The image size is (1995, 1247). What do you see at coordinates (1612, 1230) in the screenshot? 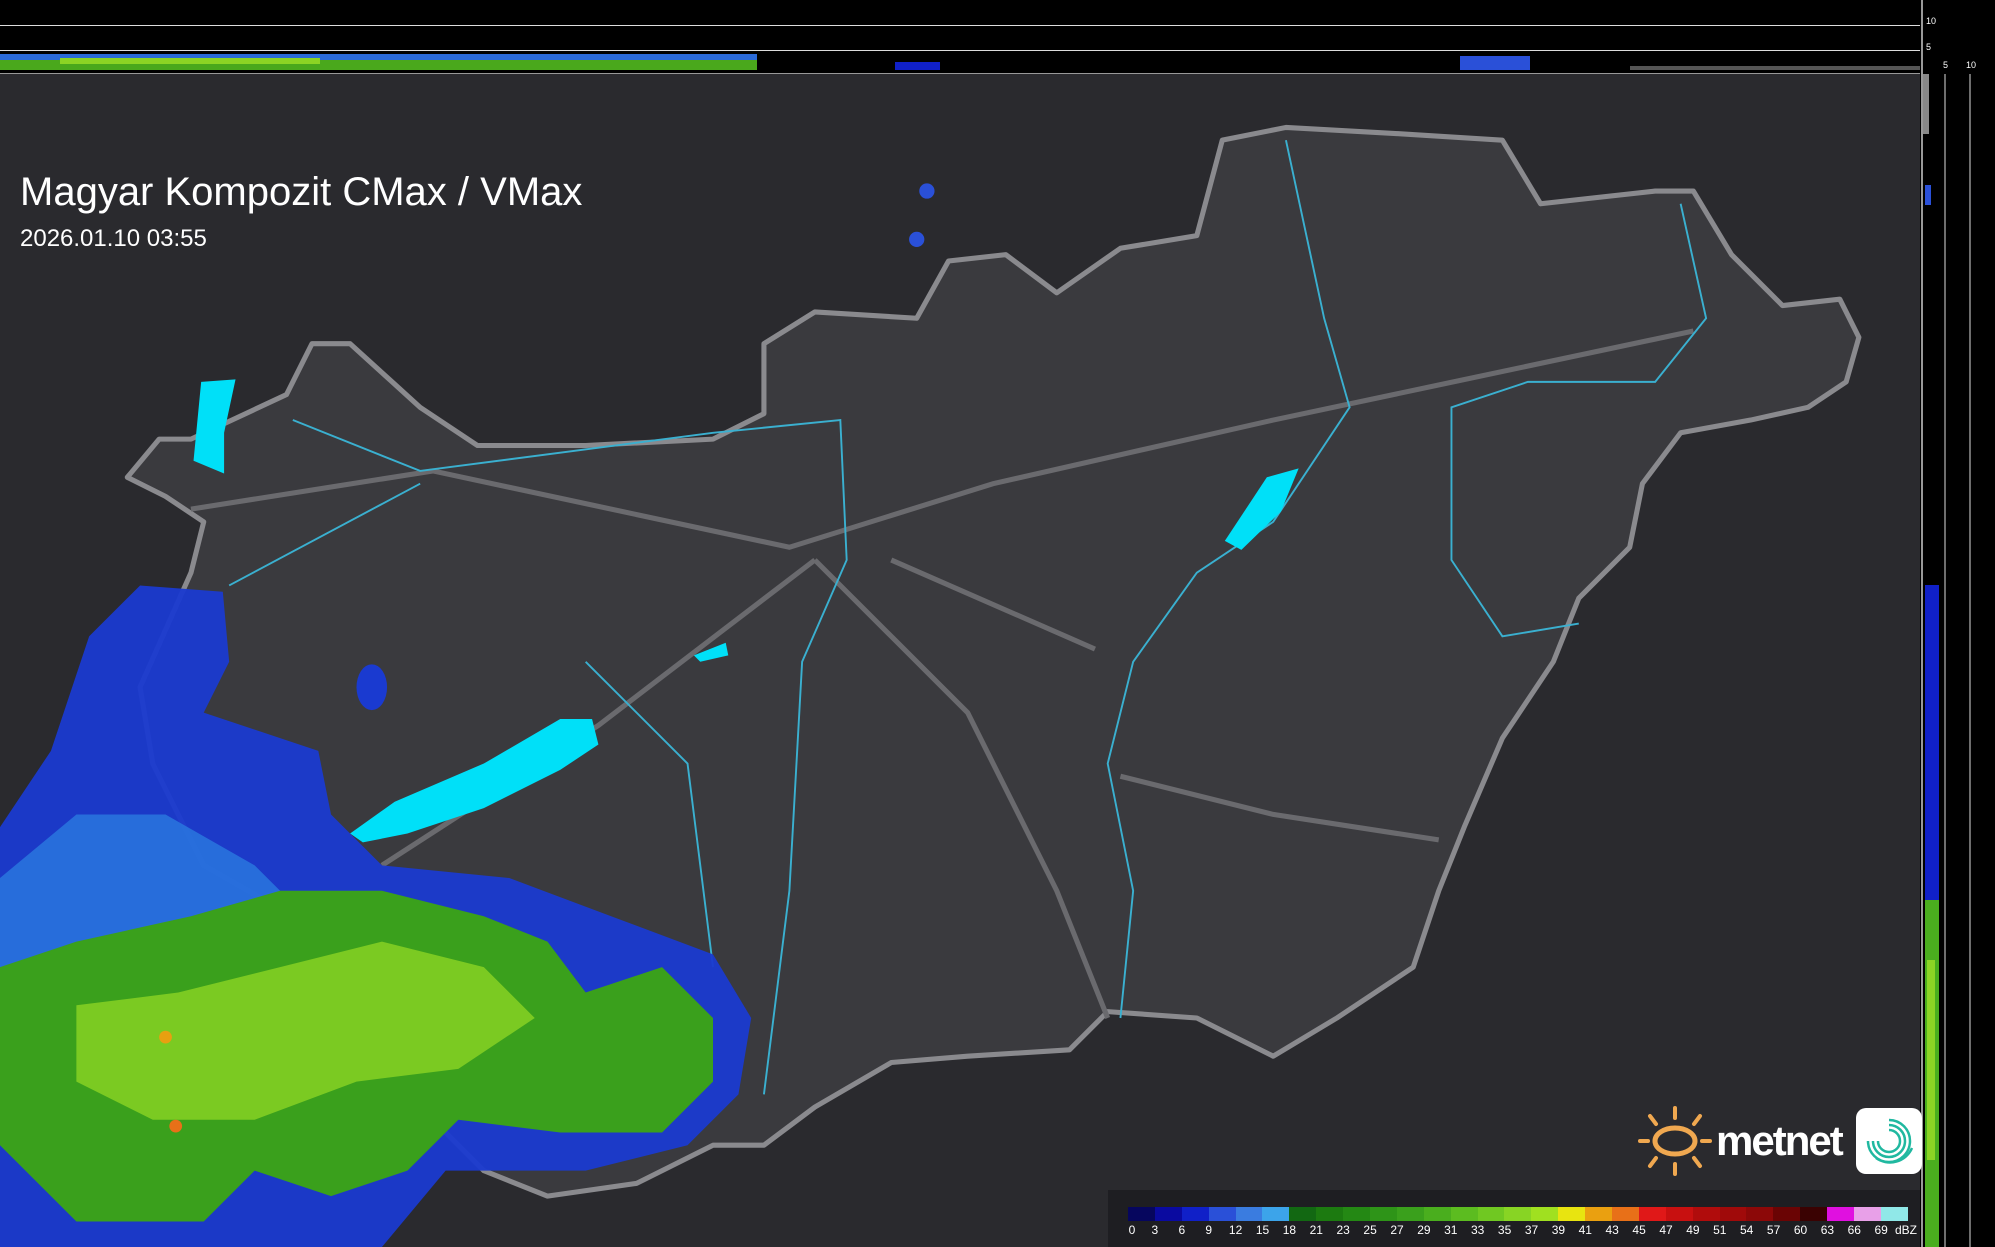
I see `legend-label: 43` at bounding box center [1612, 1230].